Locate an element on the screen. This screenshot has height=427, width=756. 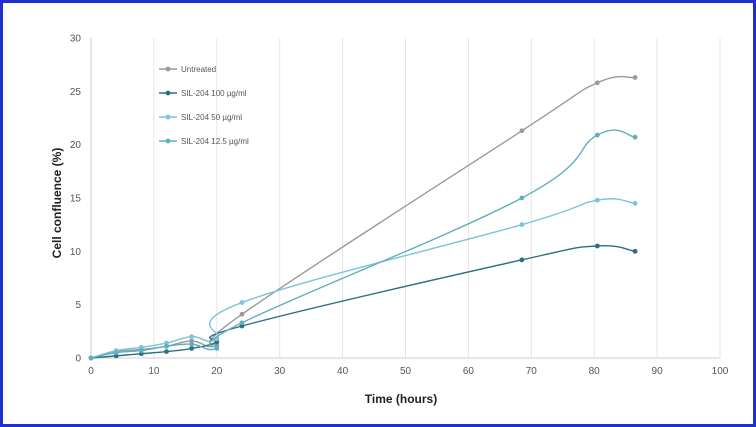
y-tick-label: 5 is located at coordinates (78, 305).